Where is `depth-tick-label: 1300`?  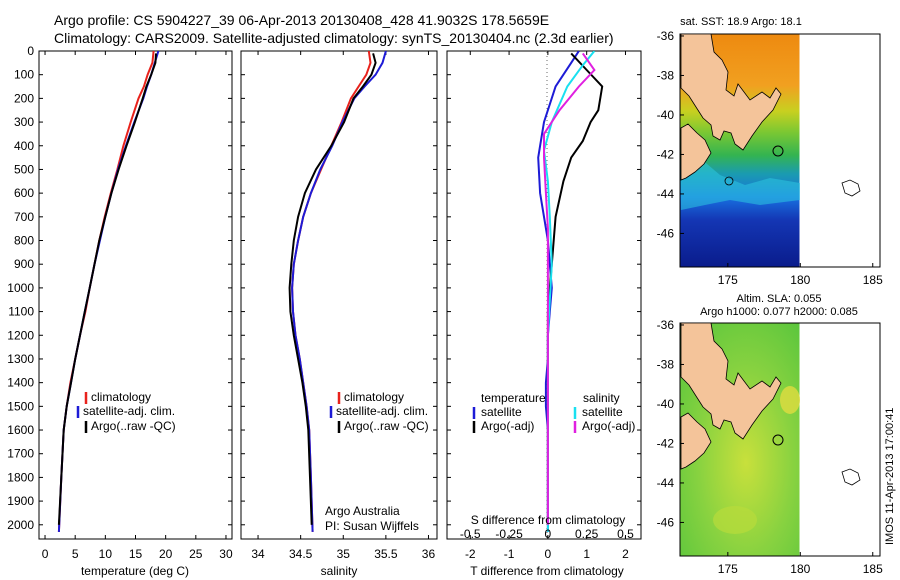
depth-tick-label: 1300 is located at coordinates (20, 359).